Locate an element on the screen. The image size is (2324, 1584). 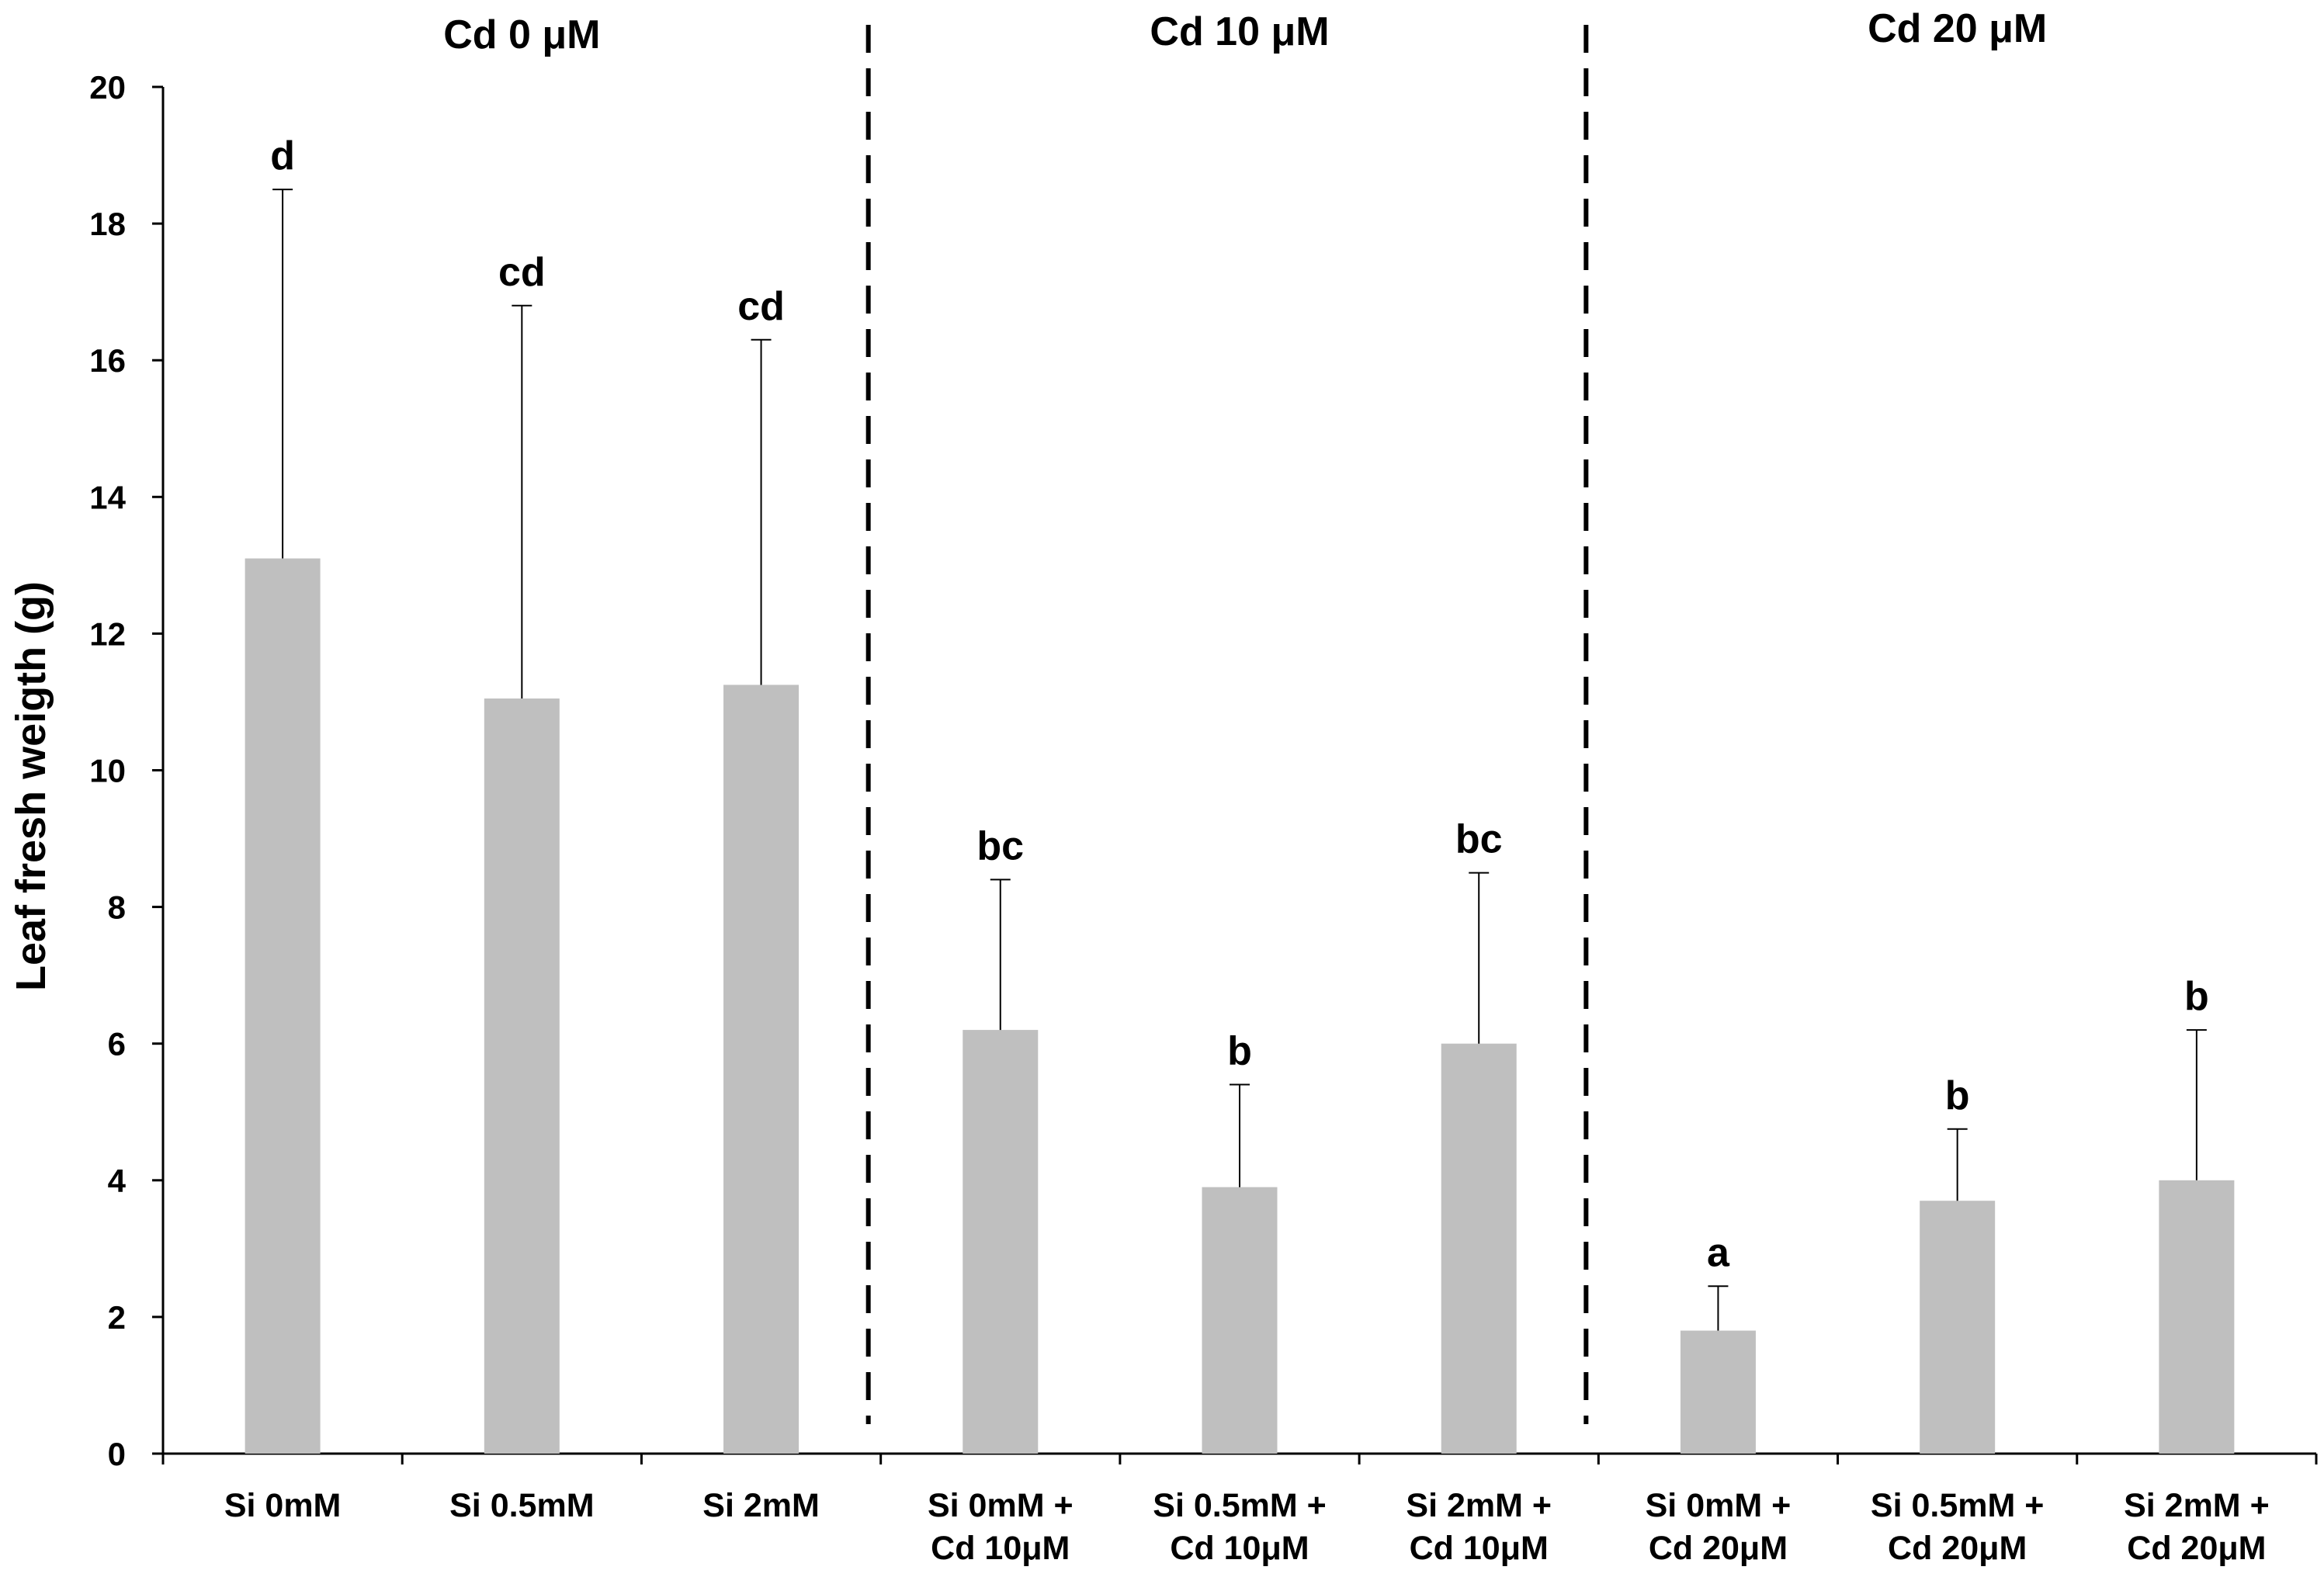
x-category-label: Si 0mM is located at coordinates (283, 1505).